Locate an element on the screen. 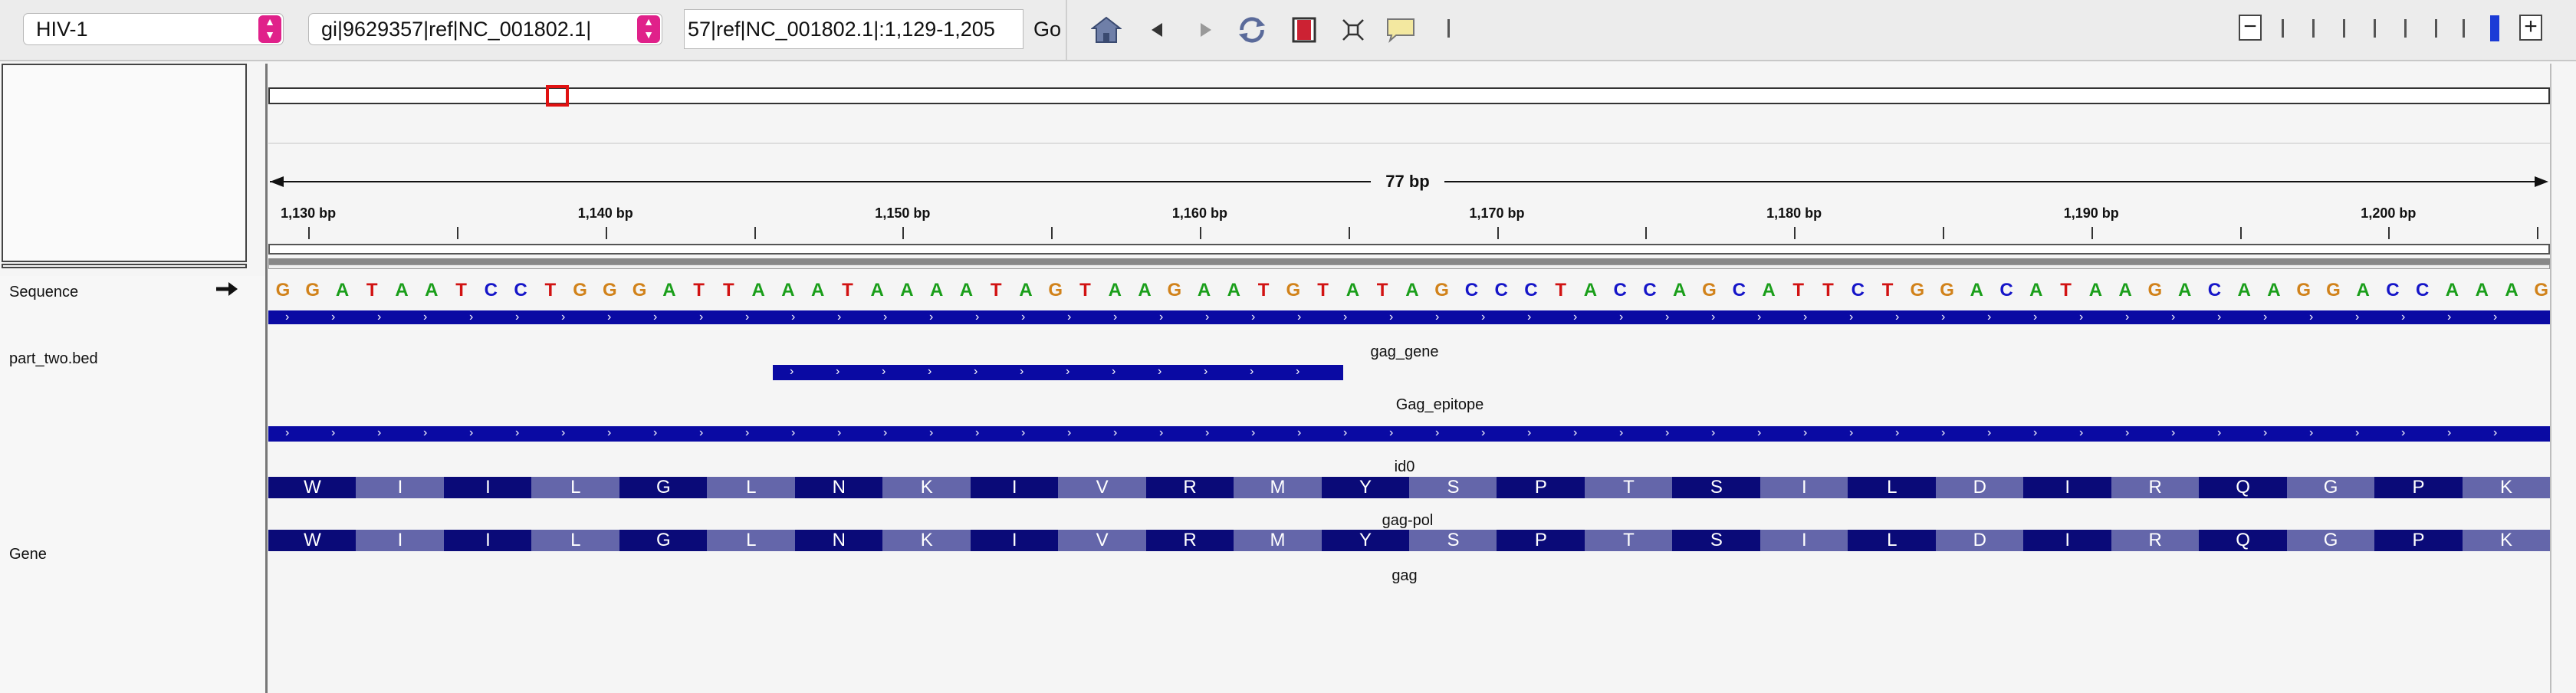  back-icon is located at coordinates (1157, 30).